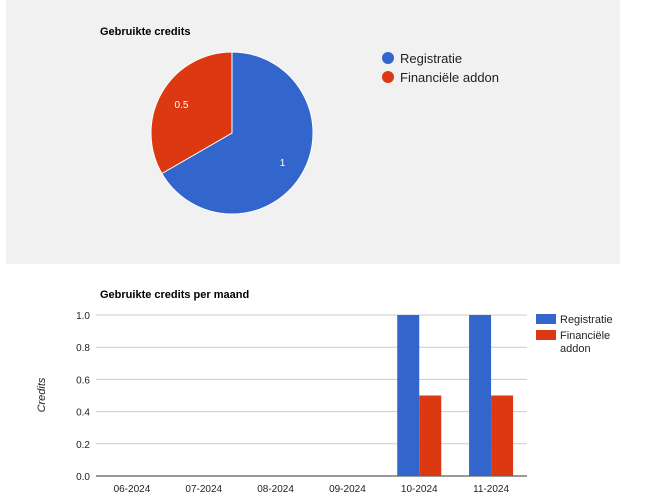 The width and height of the screenshot is (653, 496). I want to click on pie-legend-label: Financiële addon, so click(449, 77).